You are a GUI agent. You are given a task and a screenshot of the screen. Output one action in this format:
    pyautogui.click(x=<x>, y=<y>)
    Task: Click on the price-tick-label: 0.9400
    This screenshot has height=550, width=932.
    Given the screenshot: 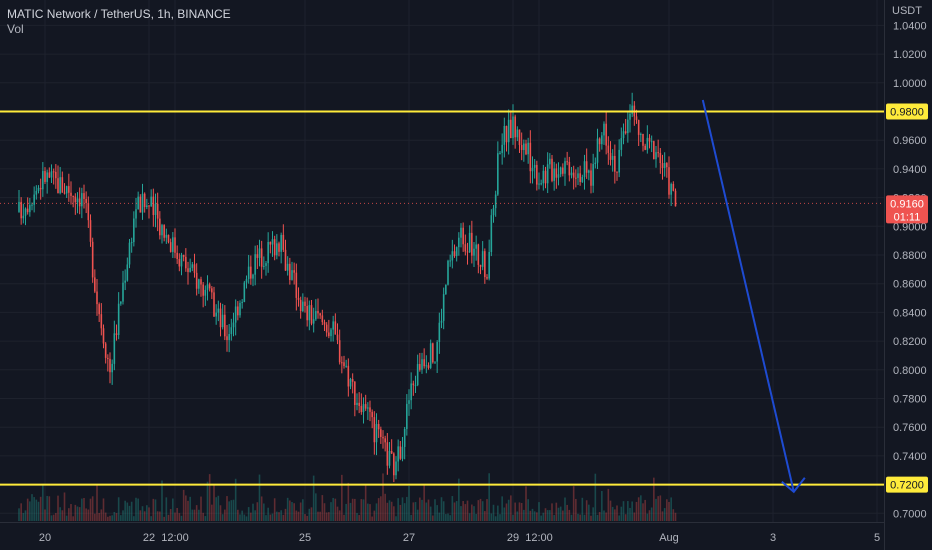 What is the action you would take?
    pyautogui.click(x=910, y=170)
    